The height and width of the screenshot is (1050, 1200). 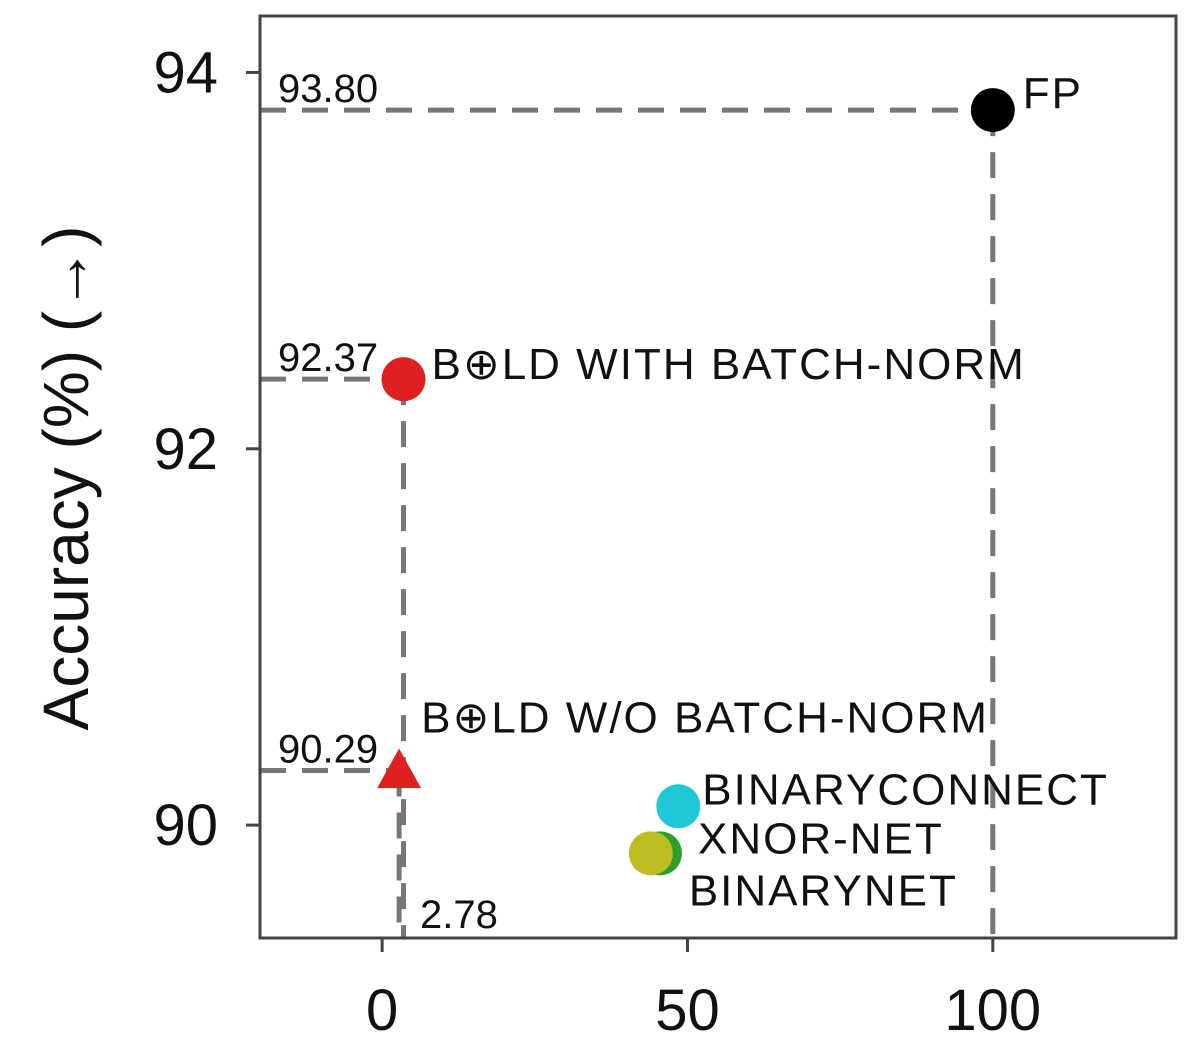 What do you see at coordinates (399, 768) in the screenshot?
I see `data-point-triangle` at bounding box center [399, 768].